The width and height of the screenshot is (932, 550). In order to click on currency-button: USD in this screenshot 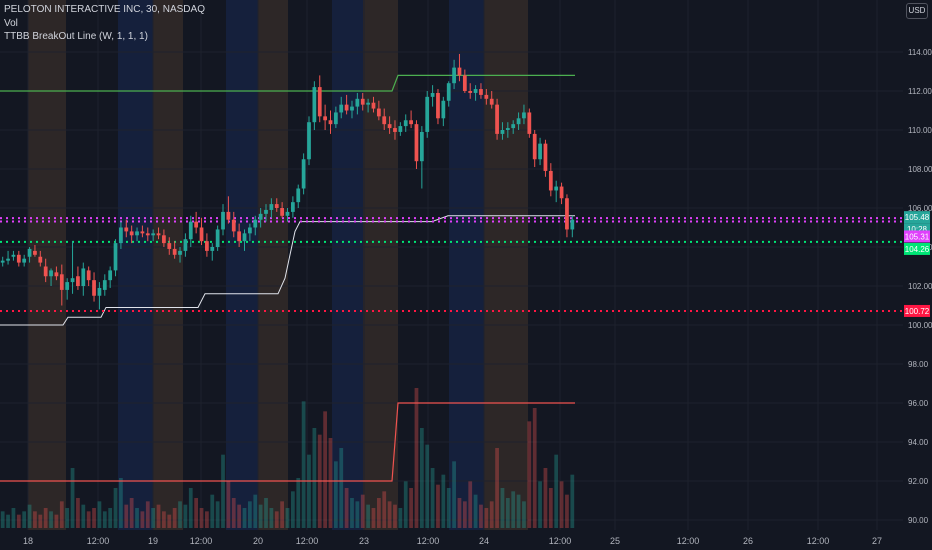, I will do `click(917, 11)`.